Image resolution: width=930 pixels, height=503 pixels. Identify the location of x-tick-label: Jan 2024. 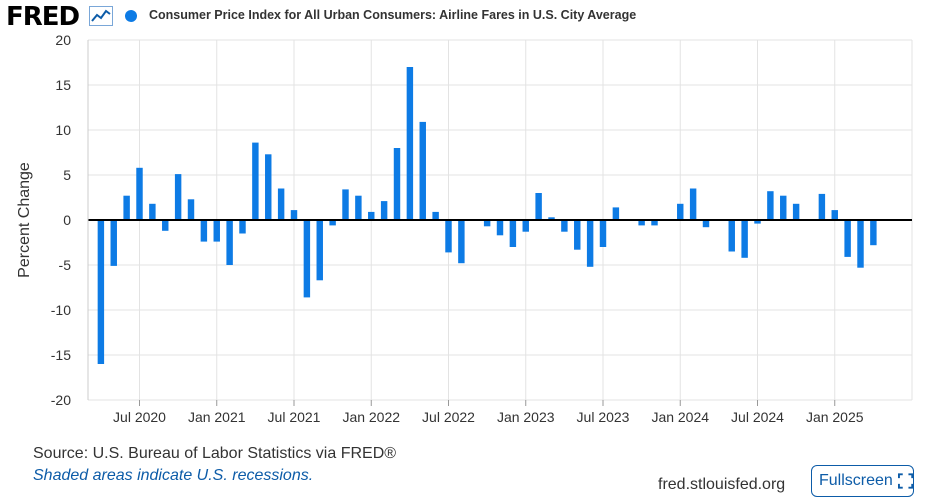
(680, 417).